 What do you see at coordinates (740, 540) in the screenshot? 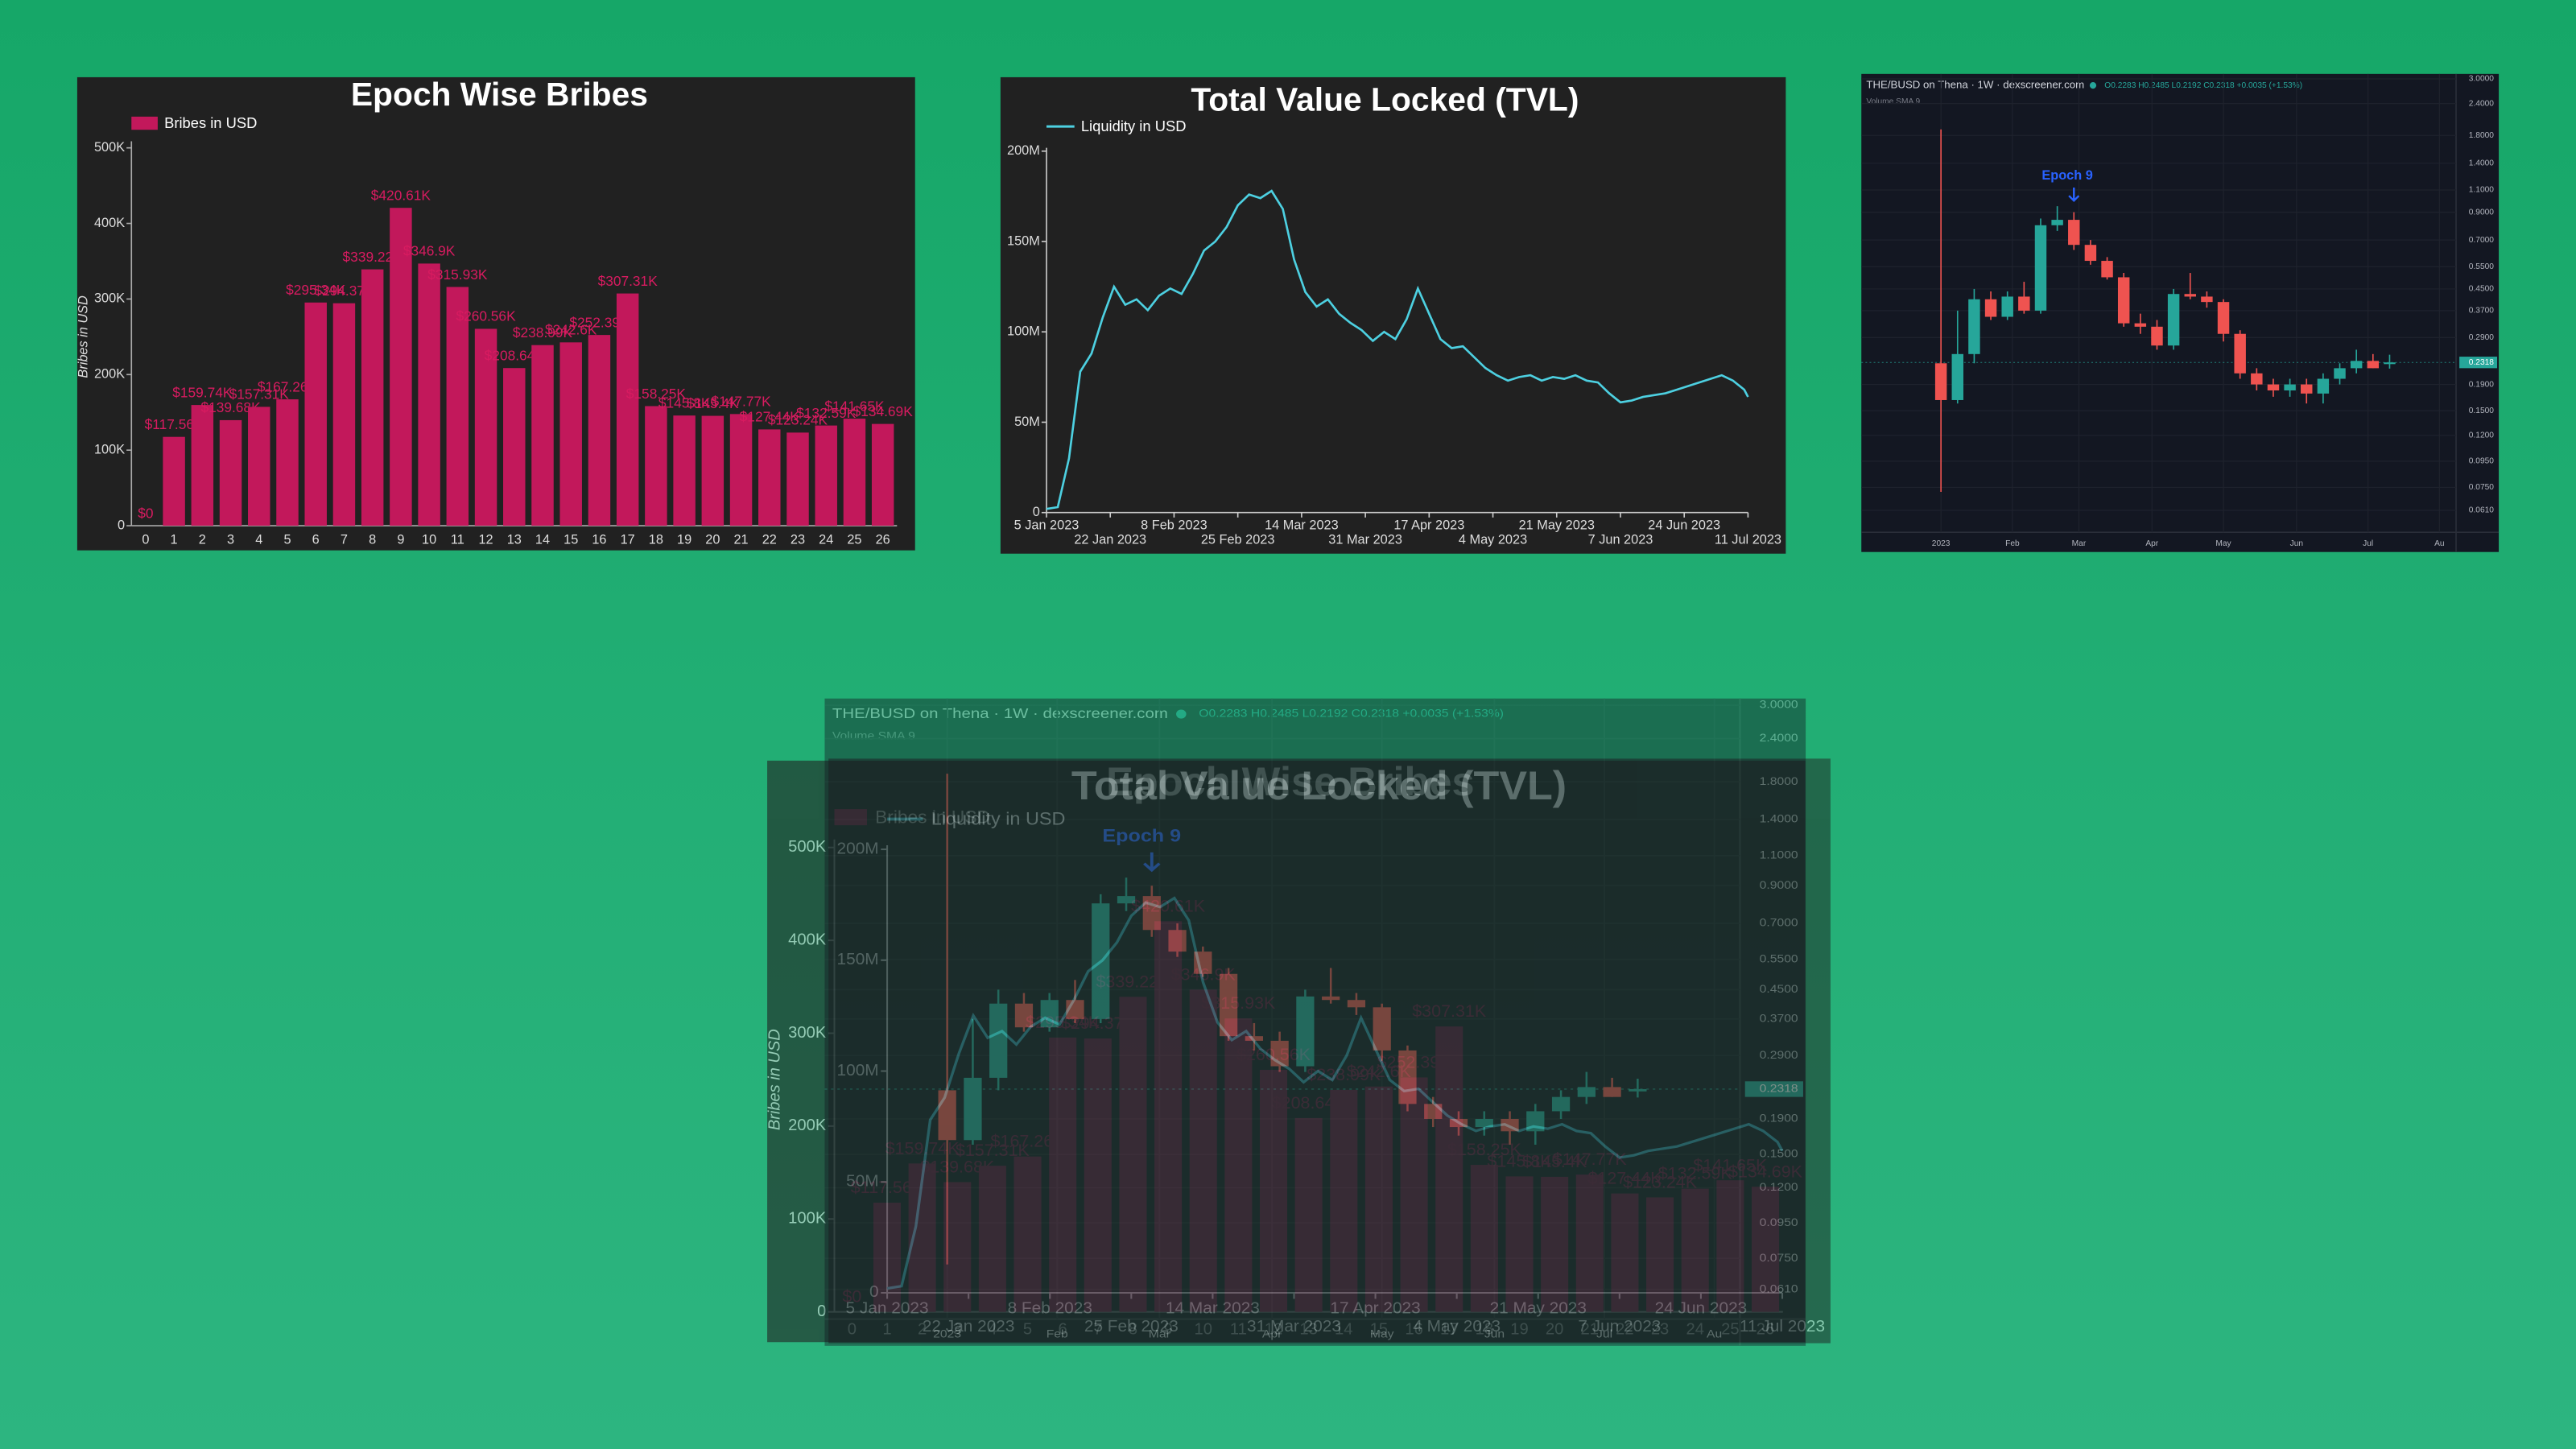
I see `x-tick-label: 21` at bounding box center [740, 540].